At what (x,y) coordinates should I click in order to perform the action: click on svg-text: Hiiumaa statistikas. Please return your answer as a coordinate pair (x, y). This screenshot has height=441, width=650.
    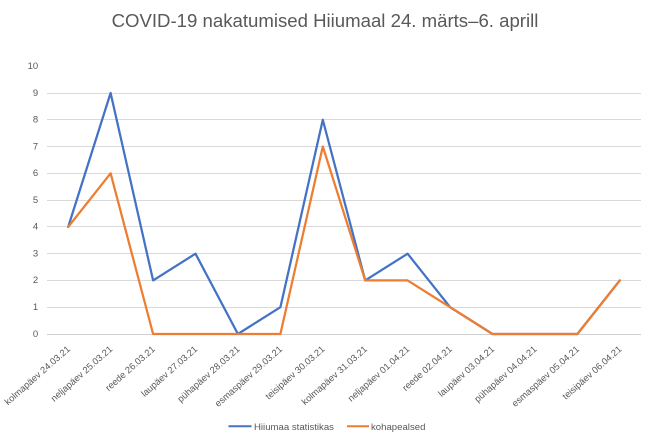
    Looking at the image, I should click on (294, 427).